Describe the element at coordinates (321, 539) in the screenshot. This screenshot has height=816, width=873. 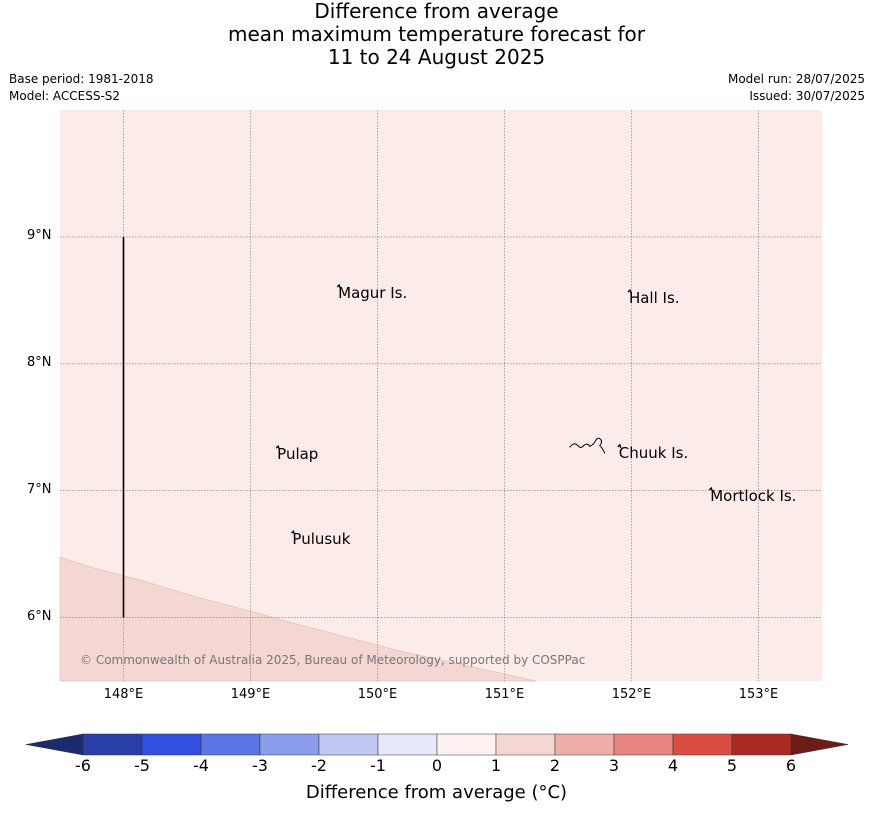
I see `place-label: Pulusuk` at that location.